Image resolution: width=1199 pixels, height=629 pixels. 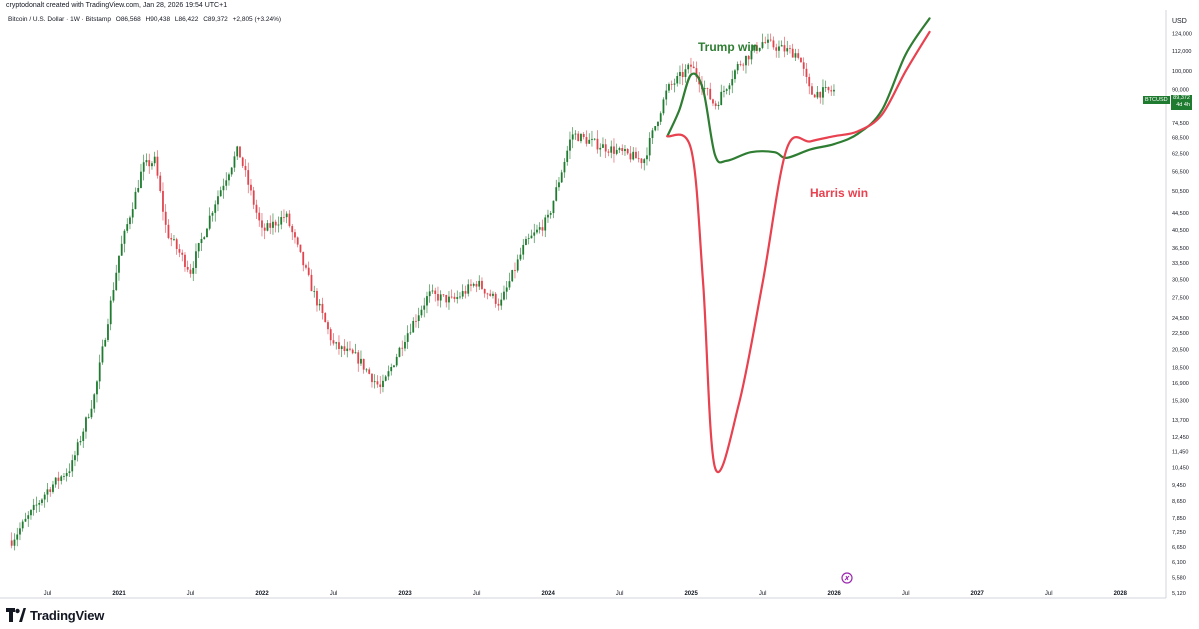 I want to click on ohlc-close: C89,372, so click(x=215, y=19).